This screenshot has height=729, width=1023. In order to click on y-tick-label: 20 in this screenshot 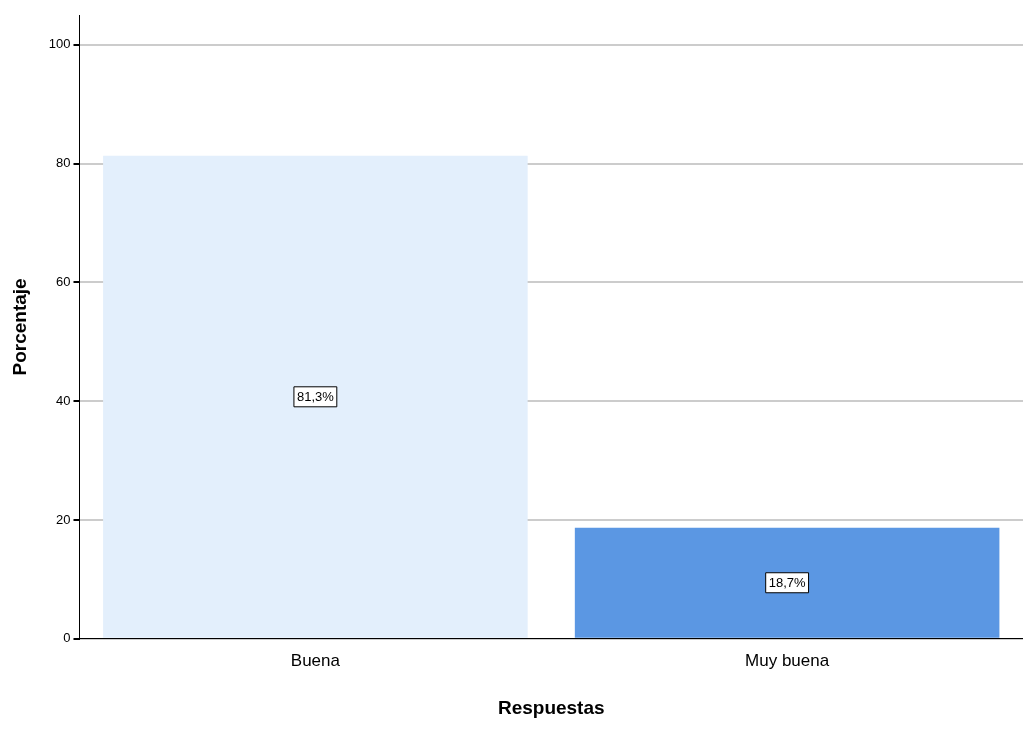, I will do `click(63, 519)`.